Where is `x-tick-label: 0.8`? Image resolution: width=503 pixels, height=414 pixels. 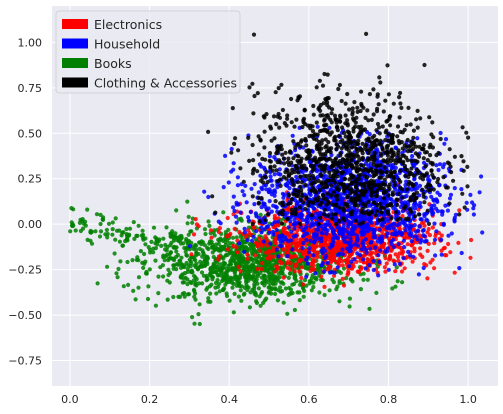 x-tick-label: 0.8 is located at coordinates (389, 399).